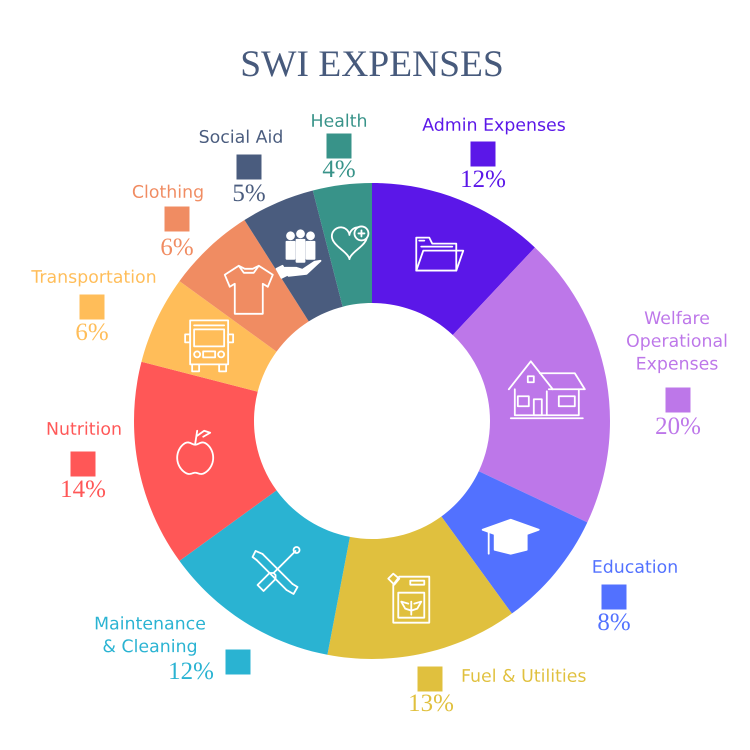  Describe the element at coordinates (372, 64) in the screenshot. I see `chart-title: SWI EXPENSES` at that location.